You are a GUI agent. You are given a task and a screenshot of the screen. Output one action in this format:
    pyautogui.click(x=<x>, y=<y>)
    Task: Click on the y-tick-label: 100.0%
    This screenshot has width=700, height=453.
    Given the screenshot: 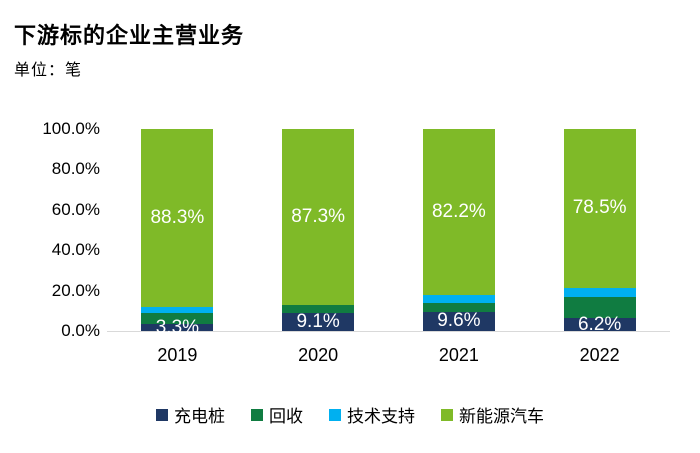 What is the action you would take?
    pyautogui.click(x=71, y=128)
    